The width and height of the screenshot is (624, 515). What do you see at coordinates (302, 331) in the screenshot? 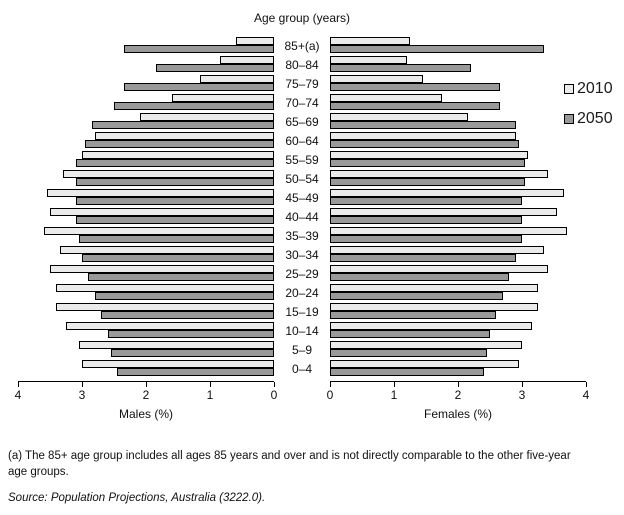
I see `age-group-label: 10–14` at bounding box center [302, 331].